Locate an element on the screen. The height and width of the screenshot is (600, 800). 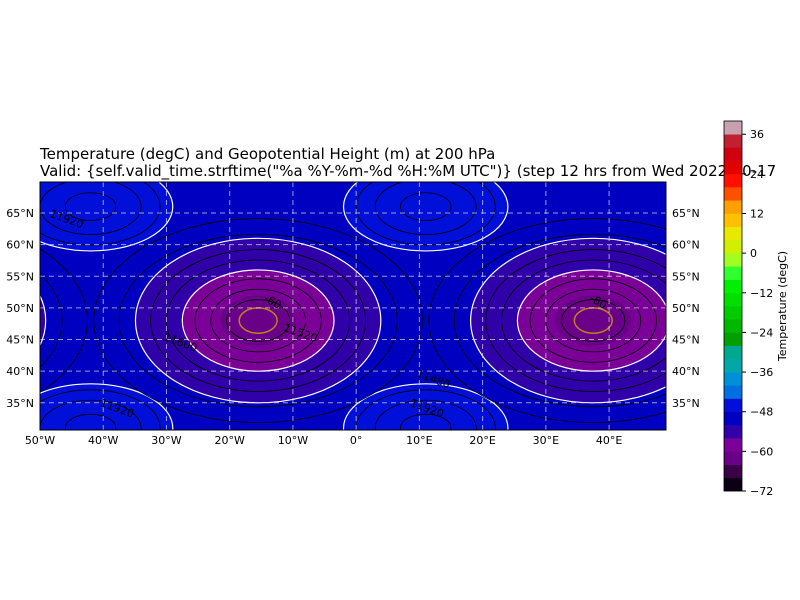
y-tick-label-right: 40°N is located at coordinates (686, 371).